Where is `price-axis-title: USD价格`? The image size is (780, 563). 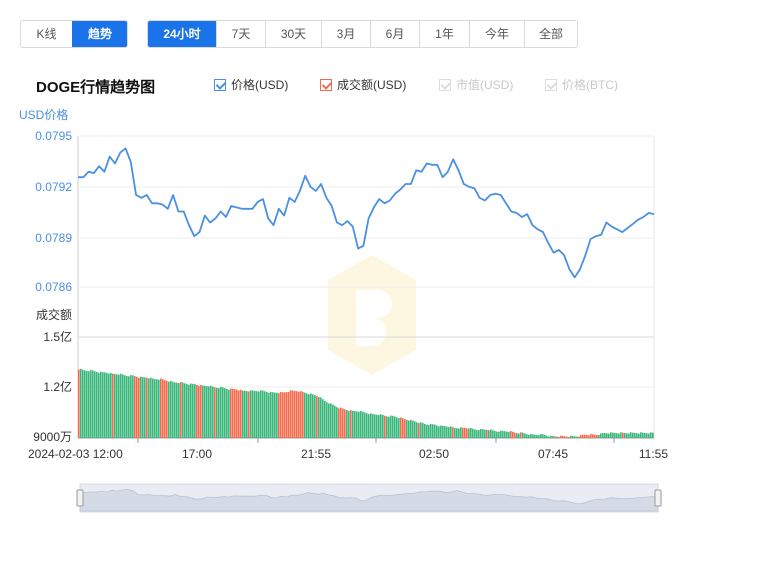
price-axis-title: USD价格 is located at coordinates (43, 114).